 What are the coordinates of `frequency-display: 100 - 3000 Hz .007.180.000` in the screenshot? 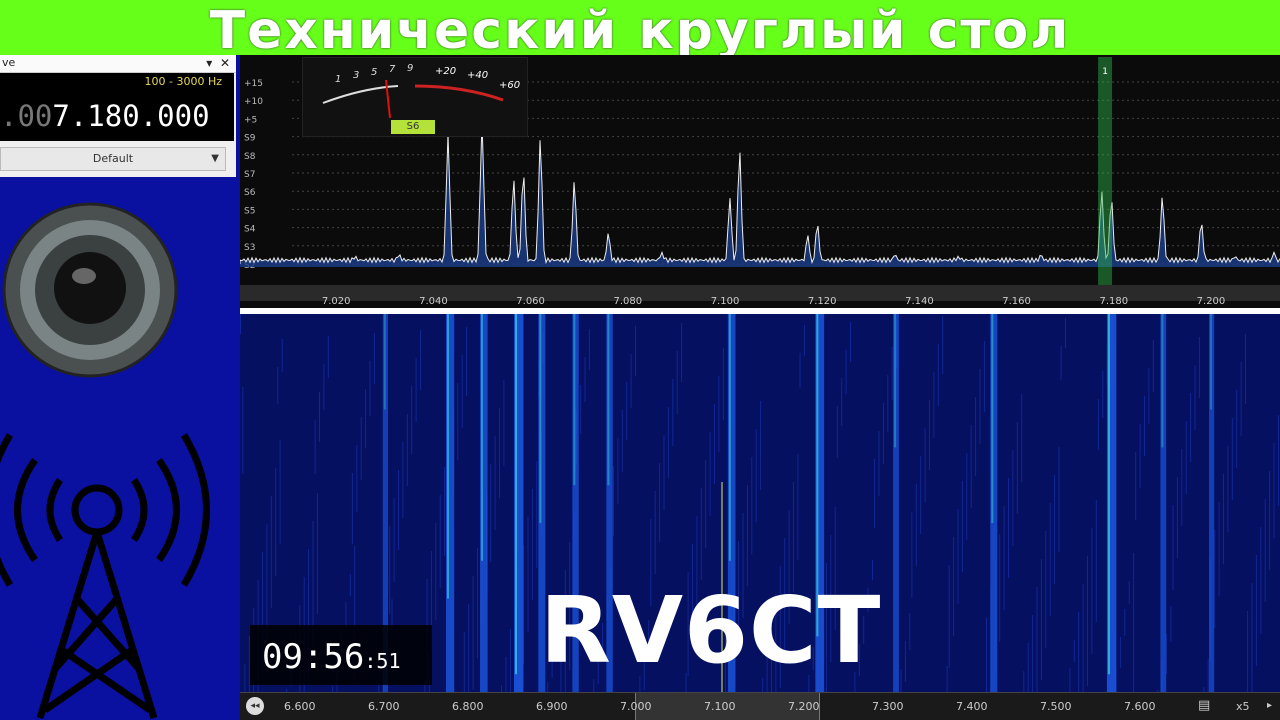 It's located at (117, 107).